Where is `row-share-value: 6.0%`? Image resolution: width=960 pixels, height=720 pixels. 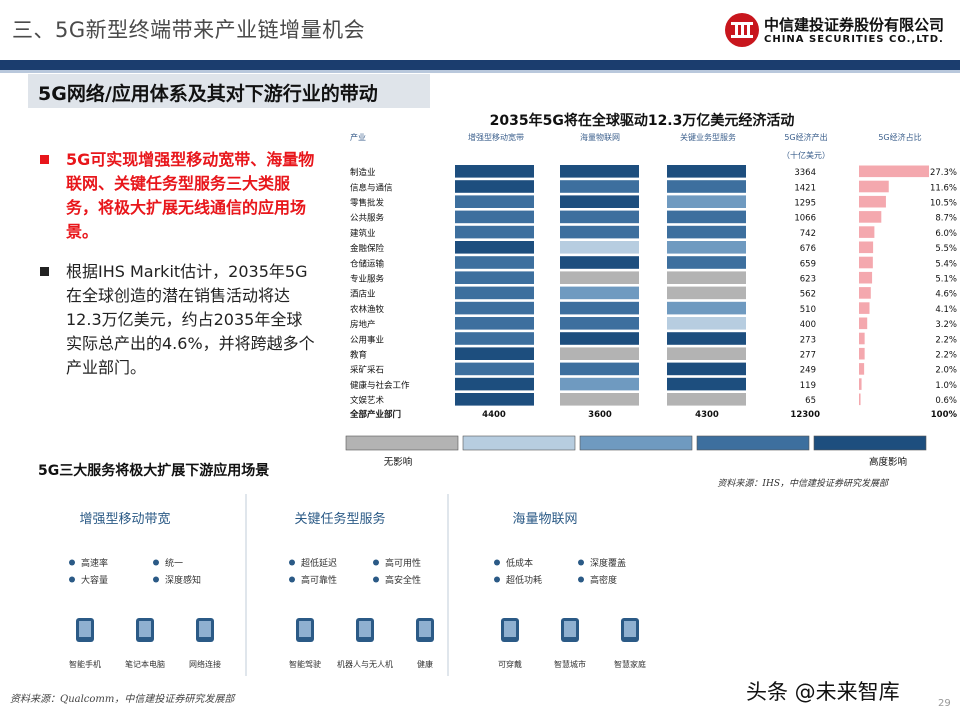 row-share-value: 6.0% is located at coordinates (946, 234).